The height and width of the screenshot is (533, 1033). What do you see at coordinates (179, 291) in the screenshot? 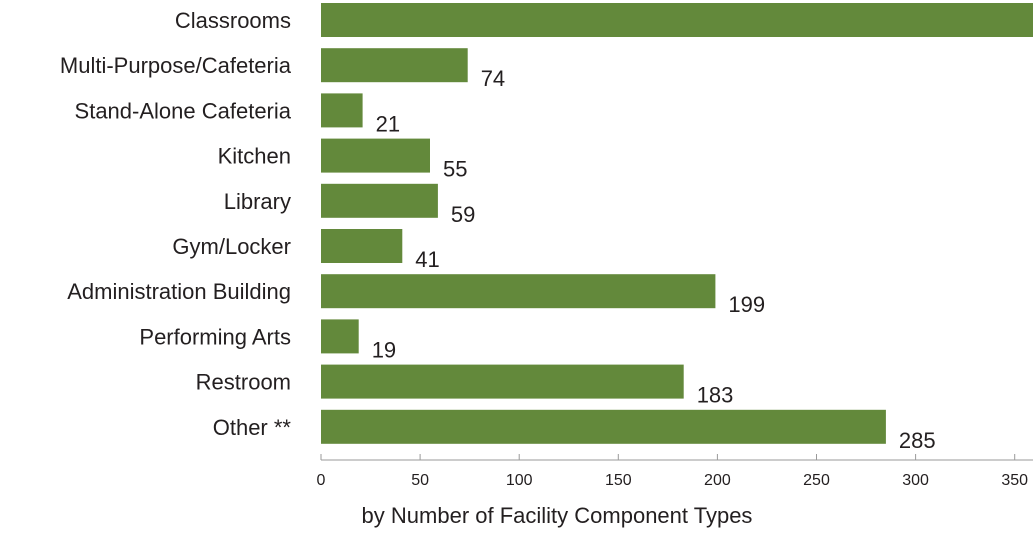
I see `category-label: Administration Building` at bounding box center [179, 291].